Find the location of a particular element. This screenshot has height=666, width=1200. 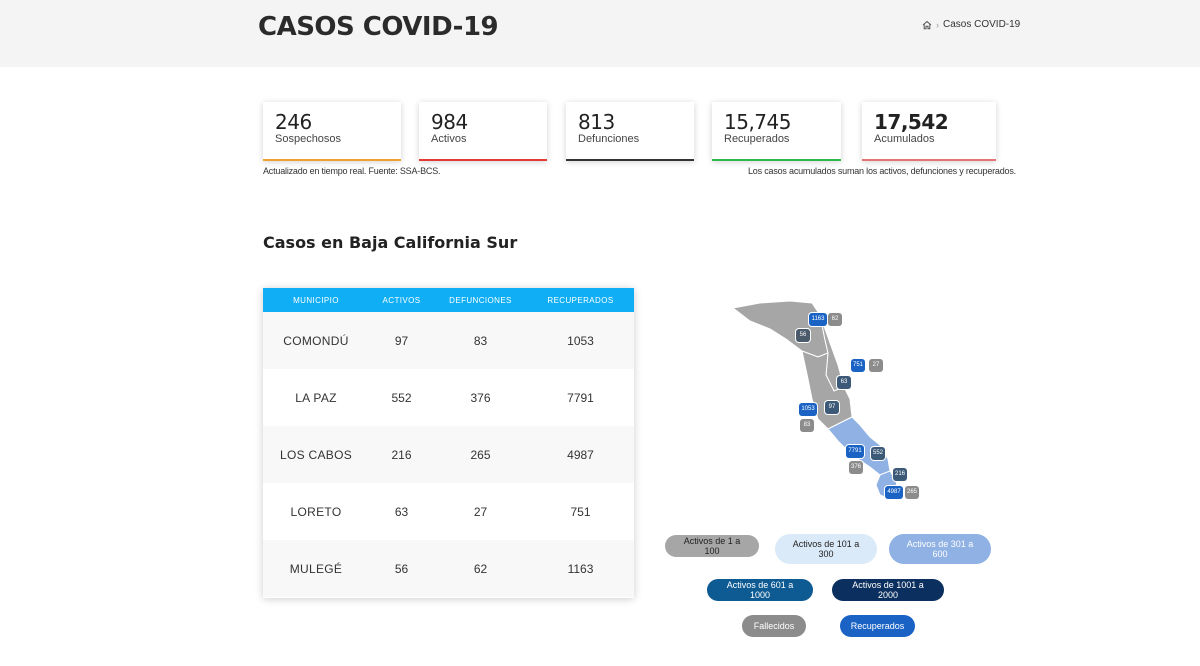

page-title: CASOS COVID-19 is located at coordinates (378, 27).